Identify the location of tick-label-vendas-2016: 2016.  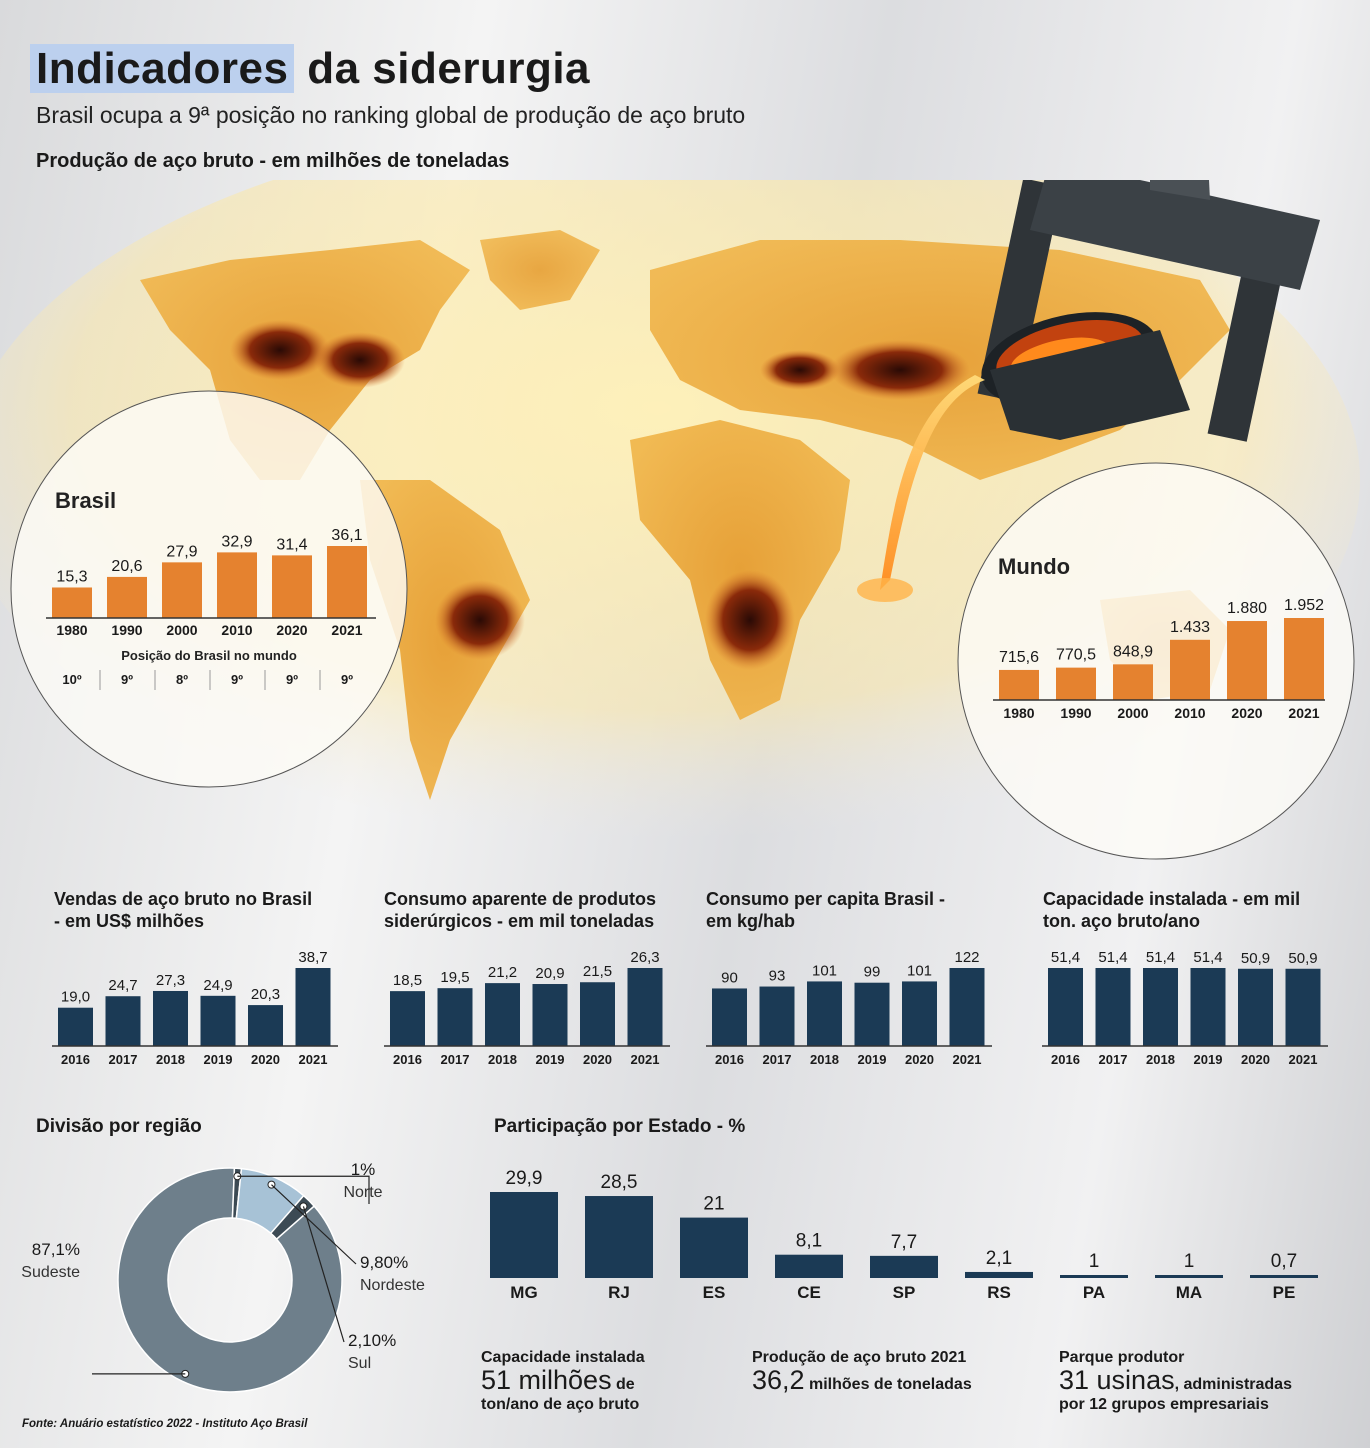
(75, 1059).